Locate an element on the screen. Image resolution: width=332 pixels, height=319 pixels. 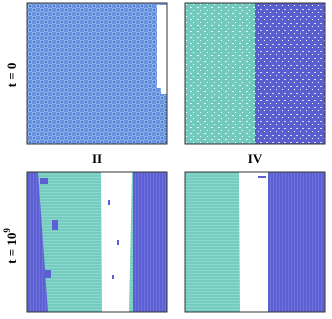
row-label: t = 109 is located at coordinates (10, 246).